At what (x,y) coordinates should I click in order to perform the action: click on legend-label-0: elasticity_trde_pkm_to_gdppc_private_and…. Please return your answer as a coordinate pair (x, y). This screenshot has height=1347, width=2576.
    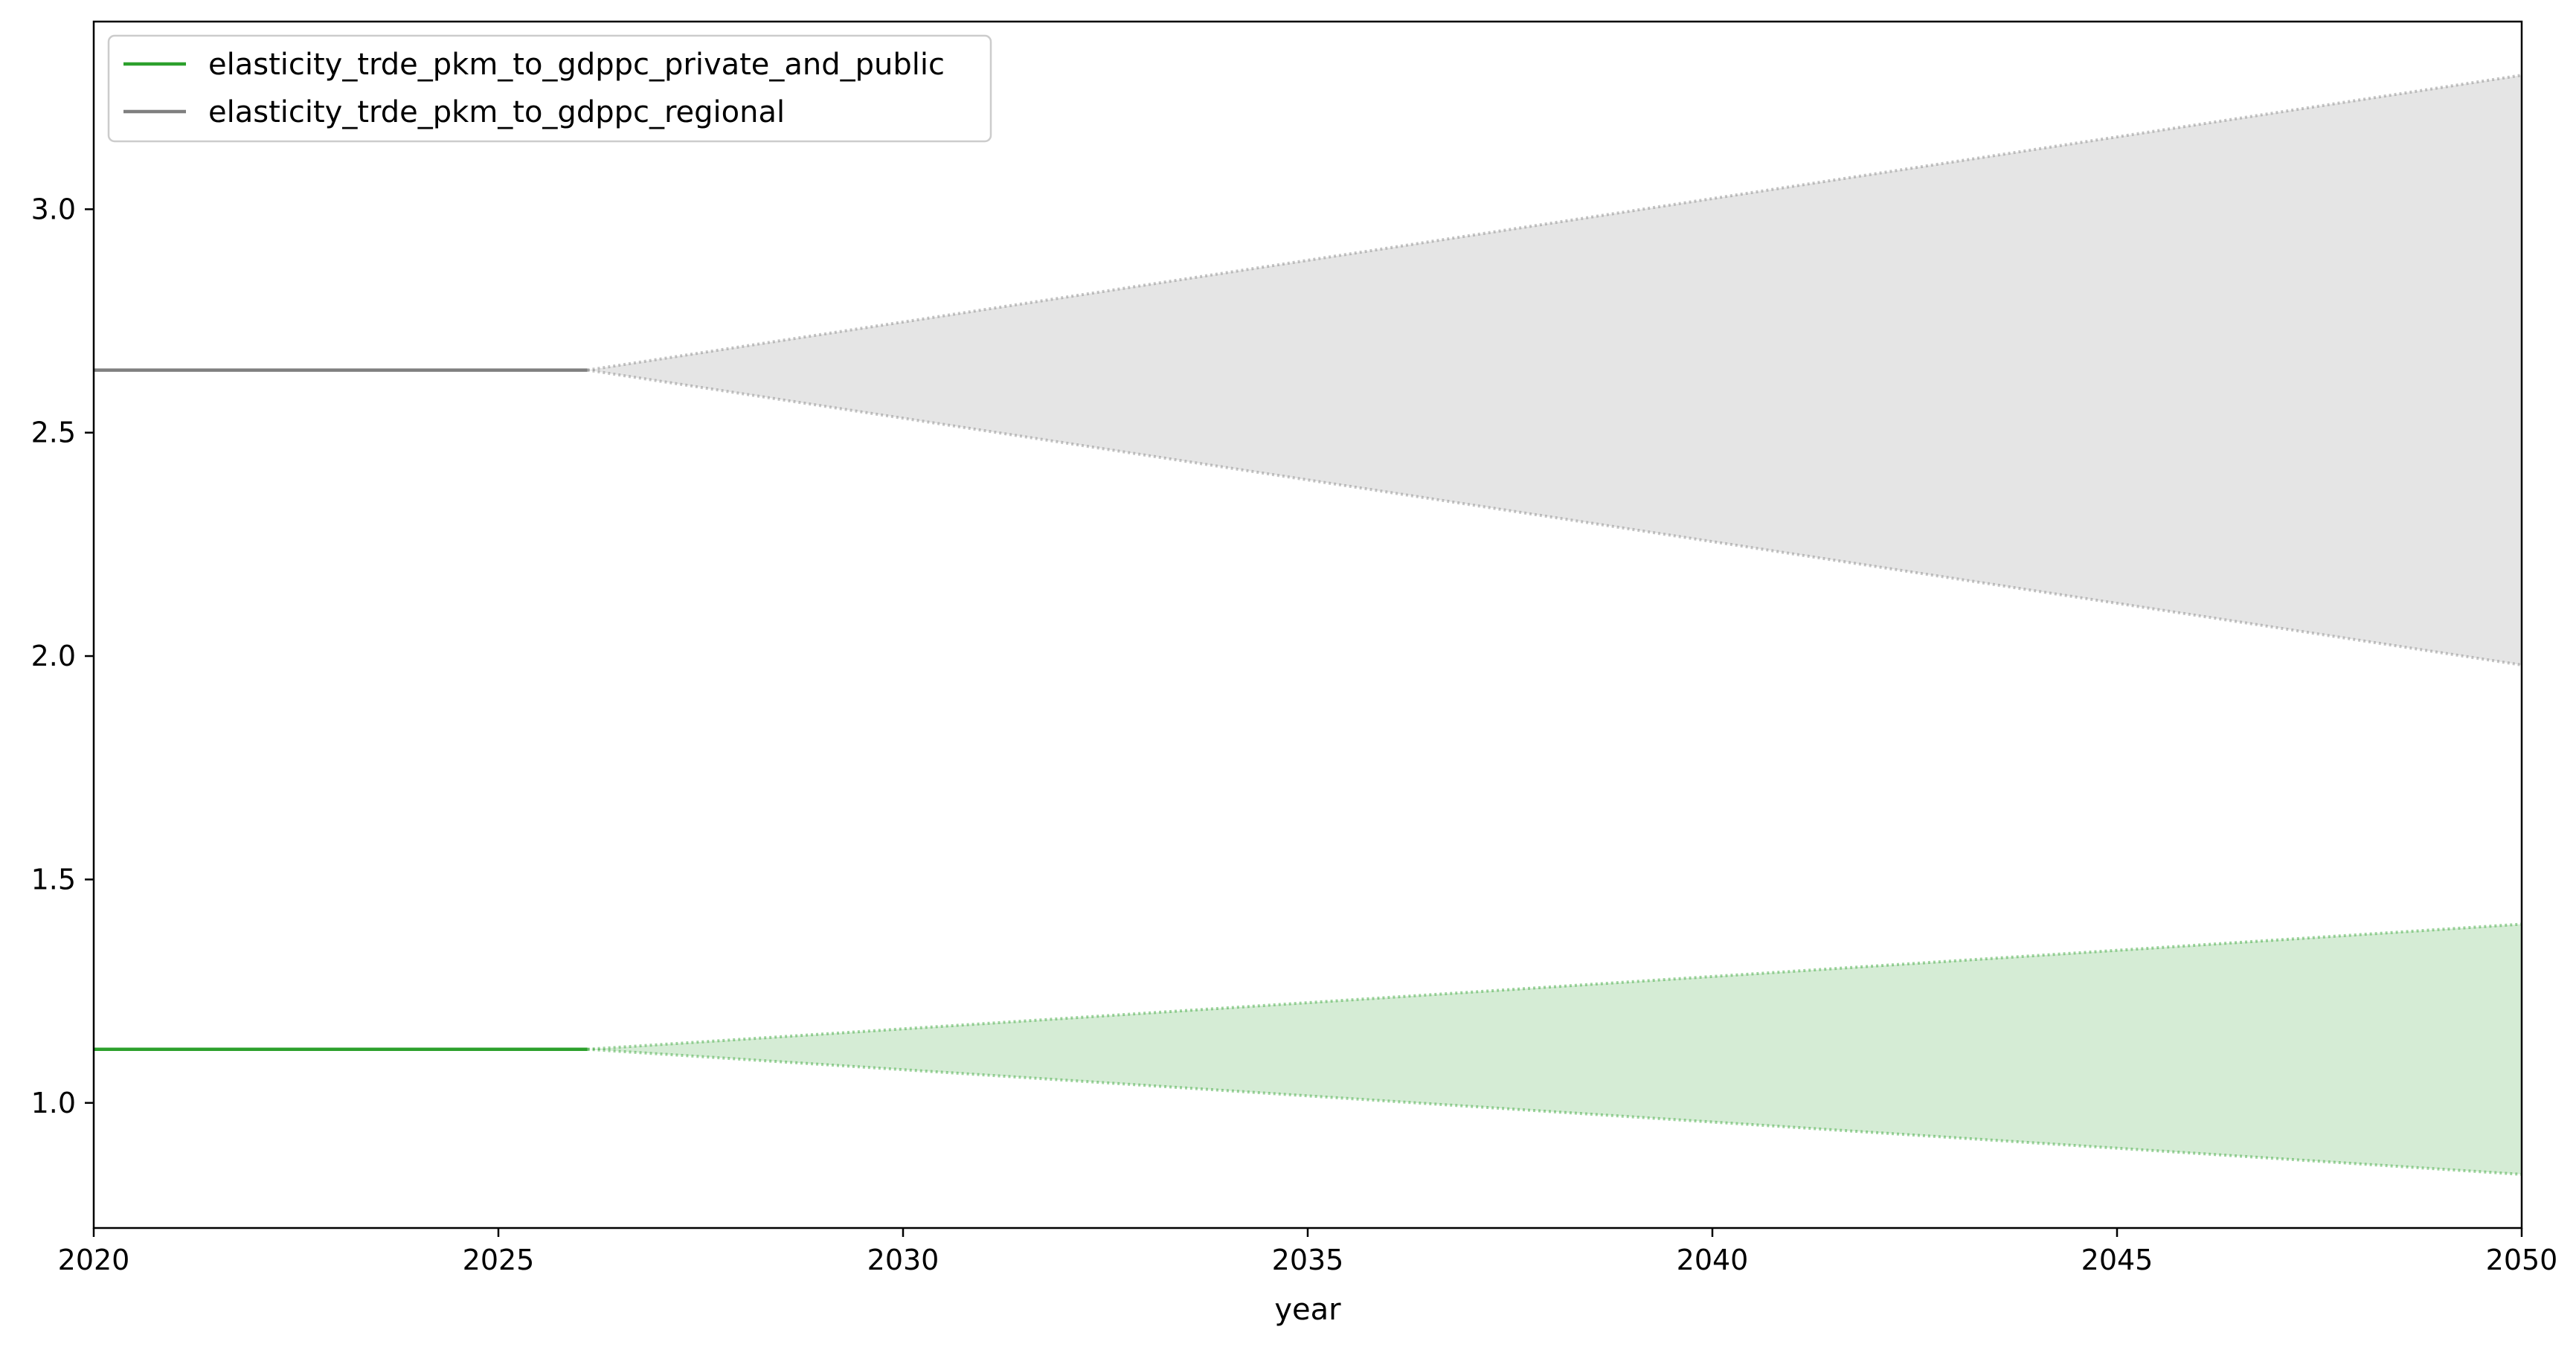
    Looking at the image, I should click on (576, 65).